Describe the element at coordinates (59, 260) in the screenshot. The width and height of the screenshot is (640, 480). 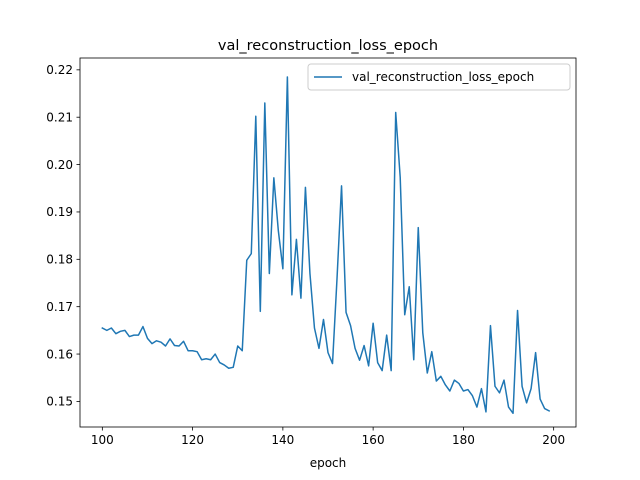
I see `y-tick-label: 0.18` at that location.